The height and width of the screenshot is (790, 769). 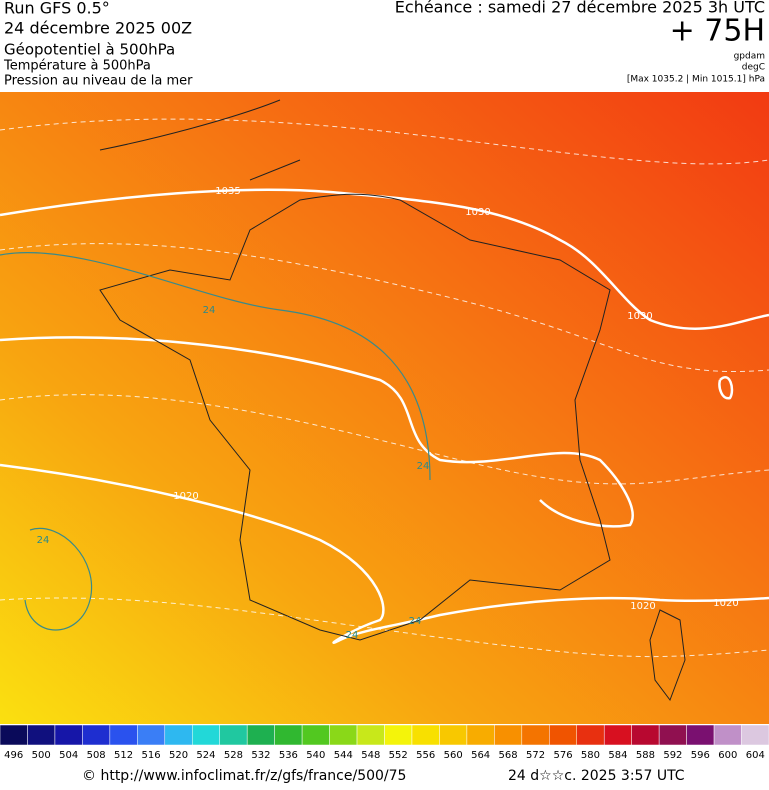 I want to click on scale-label: 544, so click(x=343, y=755).